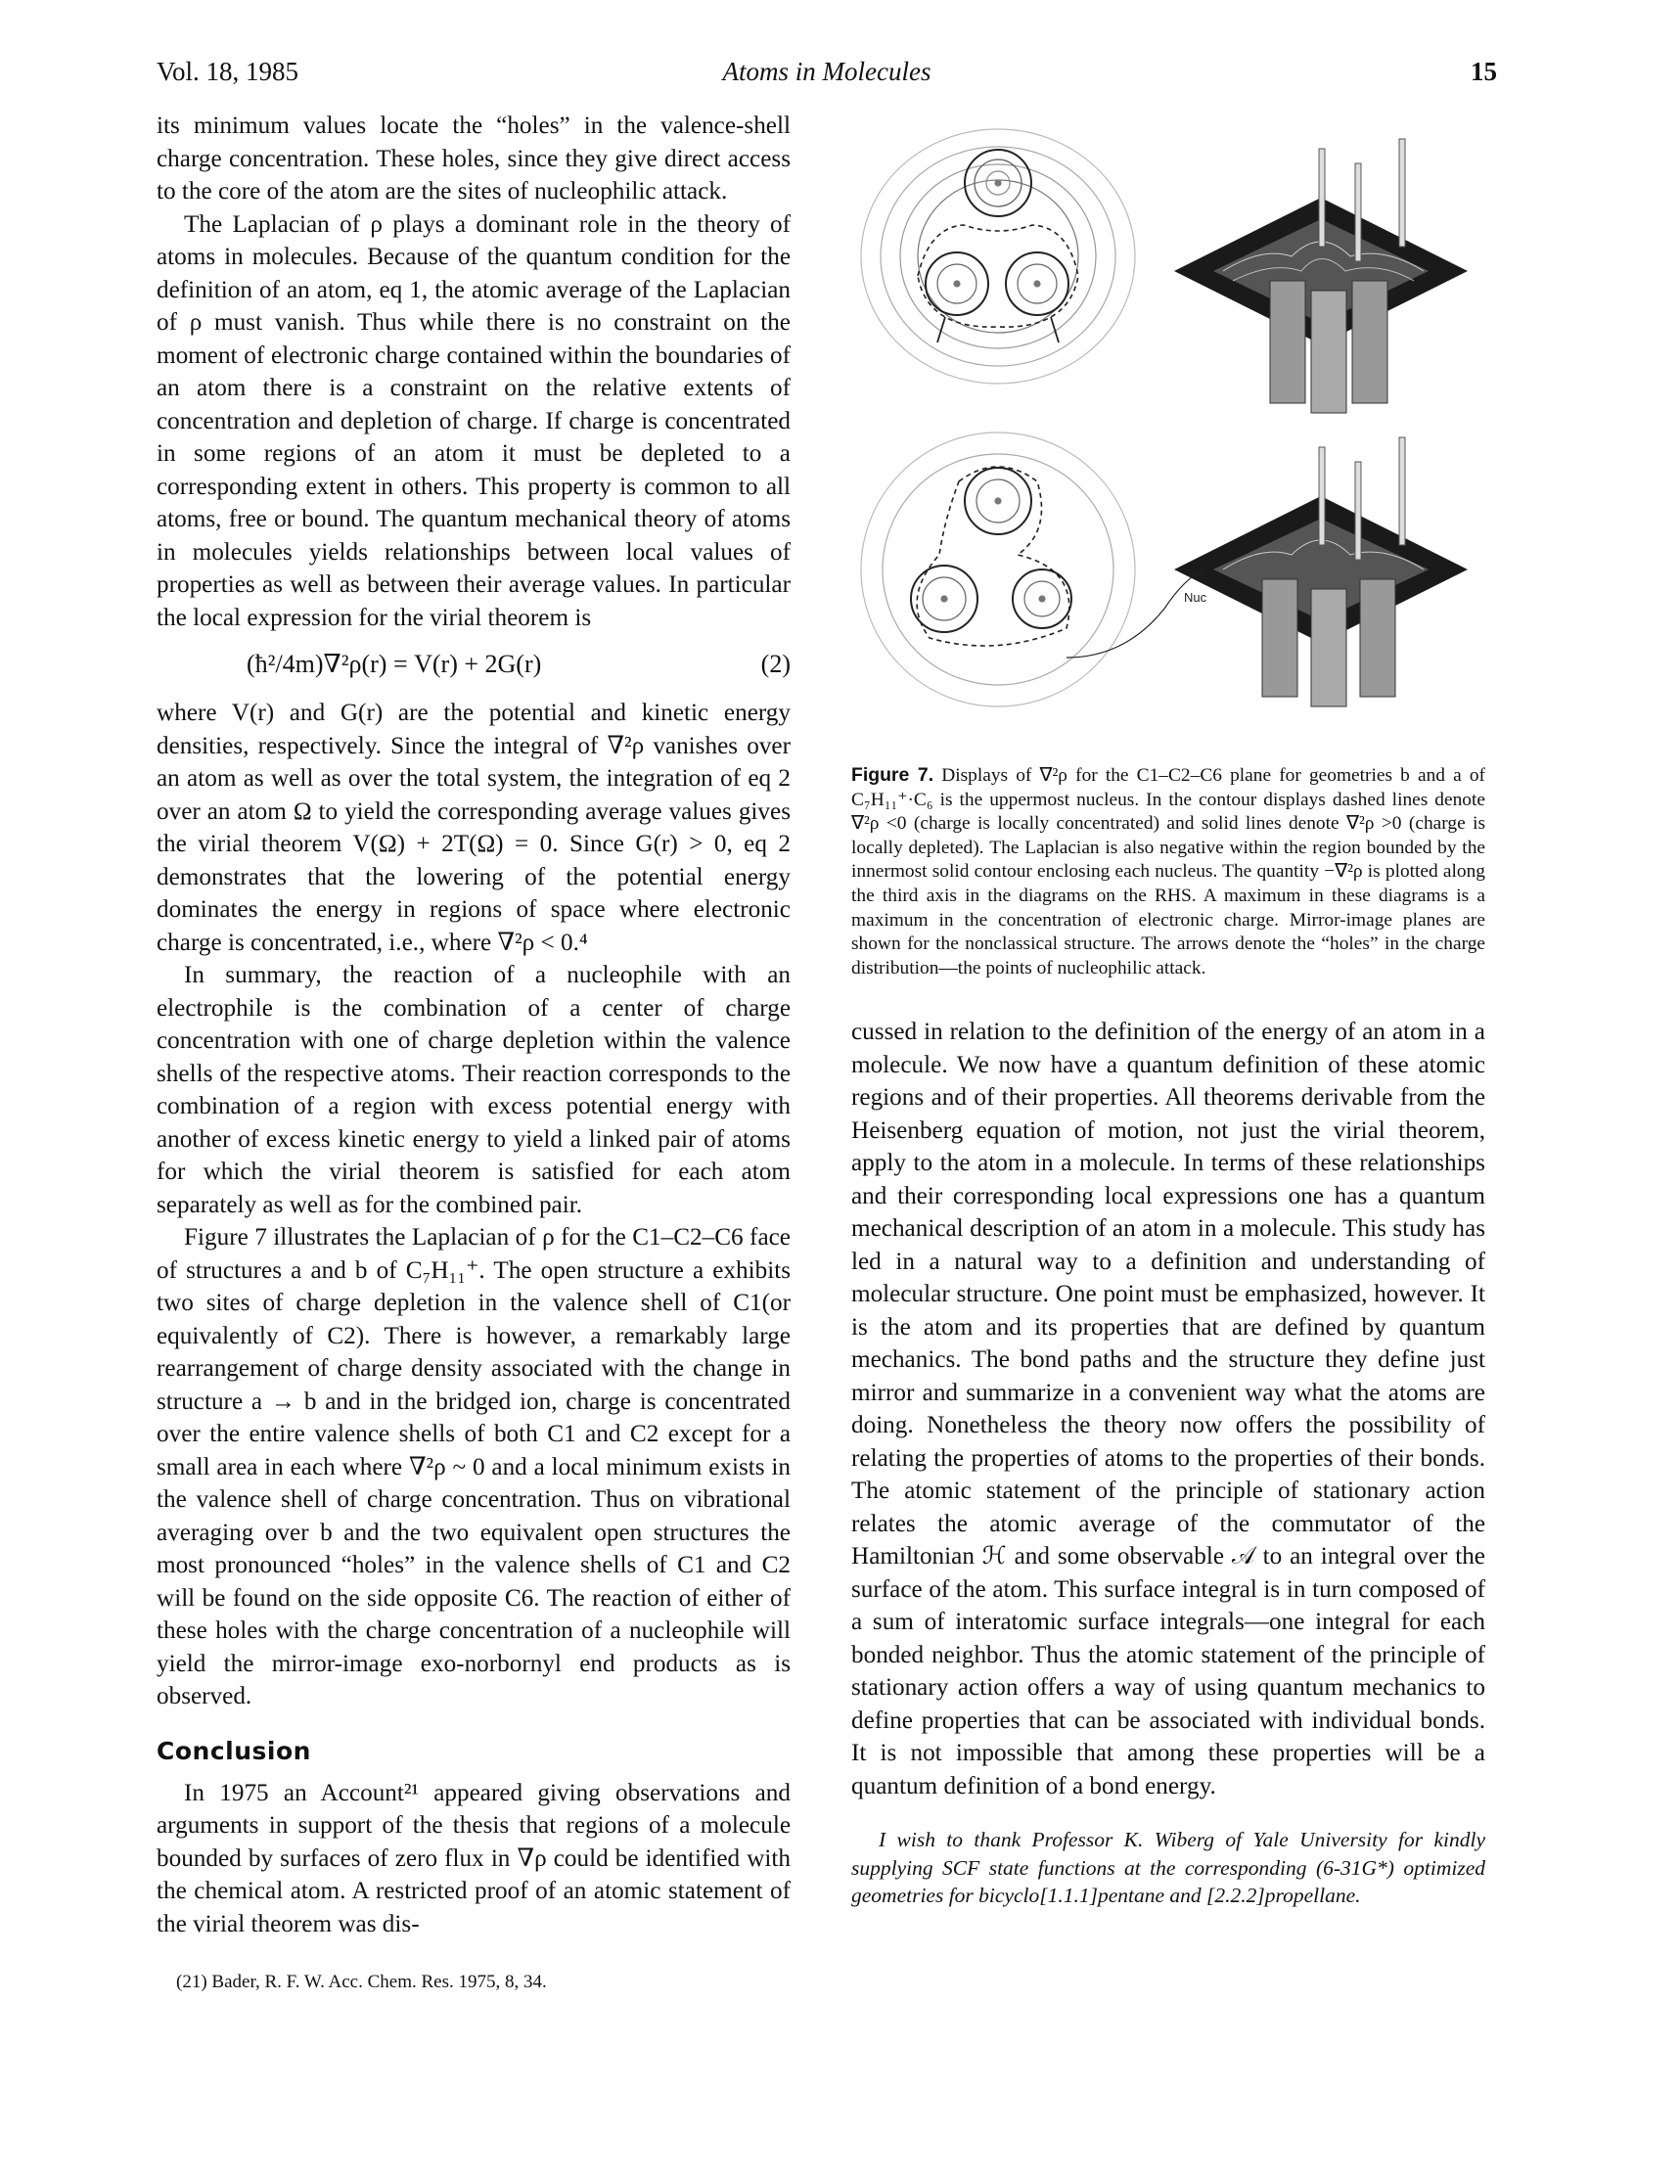 This screenshot has width=1680, height=2184. What do you see at coordinates (775, 664) in the screenshot?
I see `equation-number: (2)` at bounding box center [775, 664].